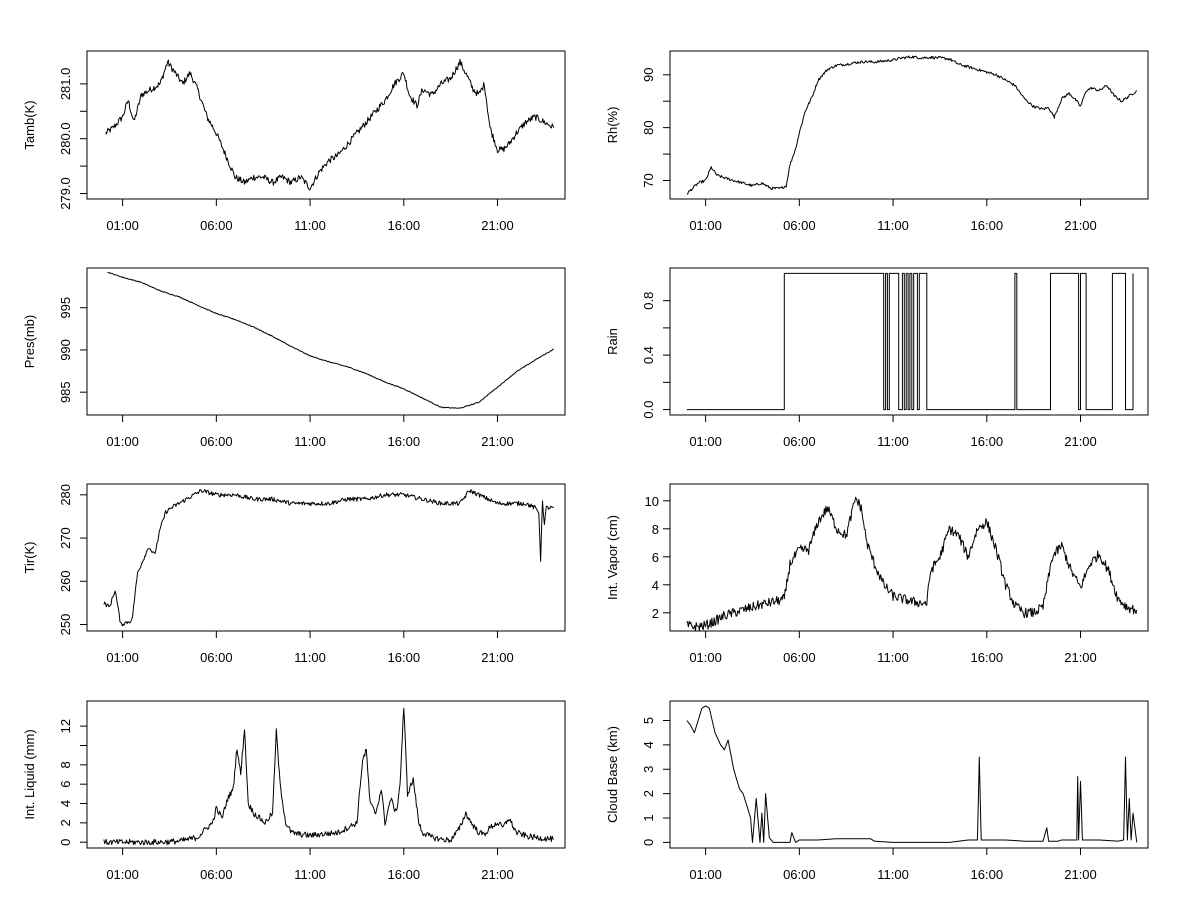 This screenshot has width=1200, height=900. What do you see at coordinates (648, 127) in the screenshot?
I see `panel-2-y-tick-label: 80` at bounding box center [648, 127].